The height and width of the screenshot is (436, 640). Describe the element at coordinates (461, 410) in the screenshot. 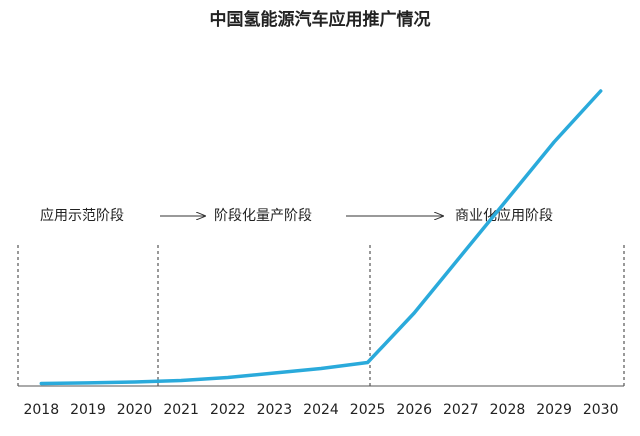

I see `x-tick-label: 2027` at that location.